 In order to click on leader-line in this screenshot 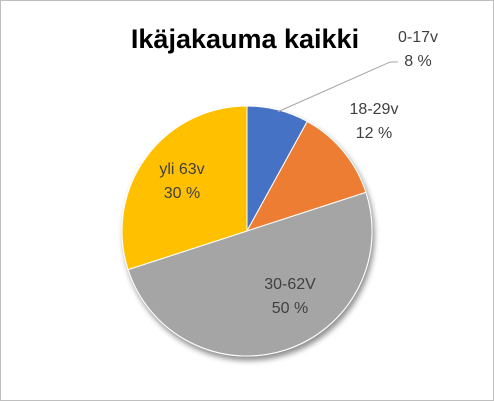, I will do `click(337, 87)`.